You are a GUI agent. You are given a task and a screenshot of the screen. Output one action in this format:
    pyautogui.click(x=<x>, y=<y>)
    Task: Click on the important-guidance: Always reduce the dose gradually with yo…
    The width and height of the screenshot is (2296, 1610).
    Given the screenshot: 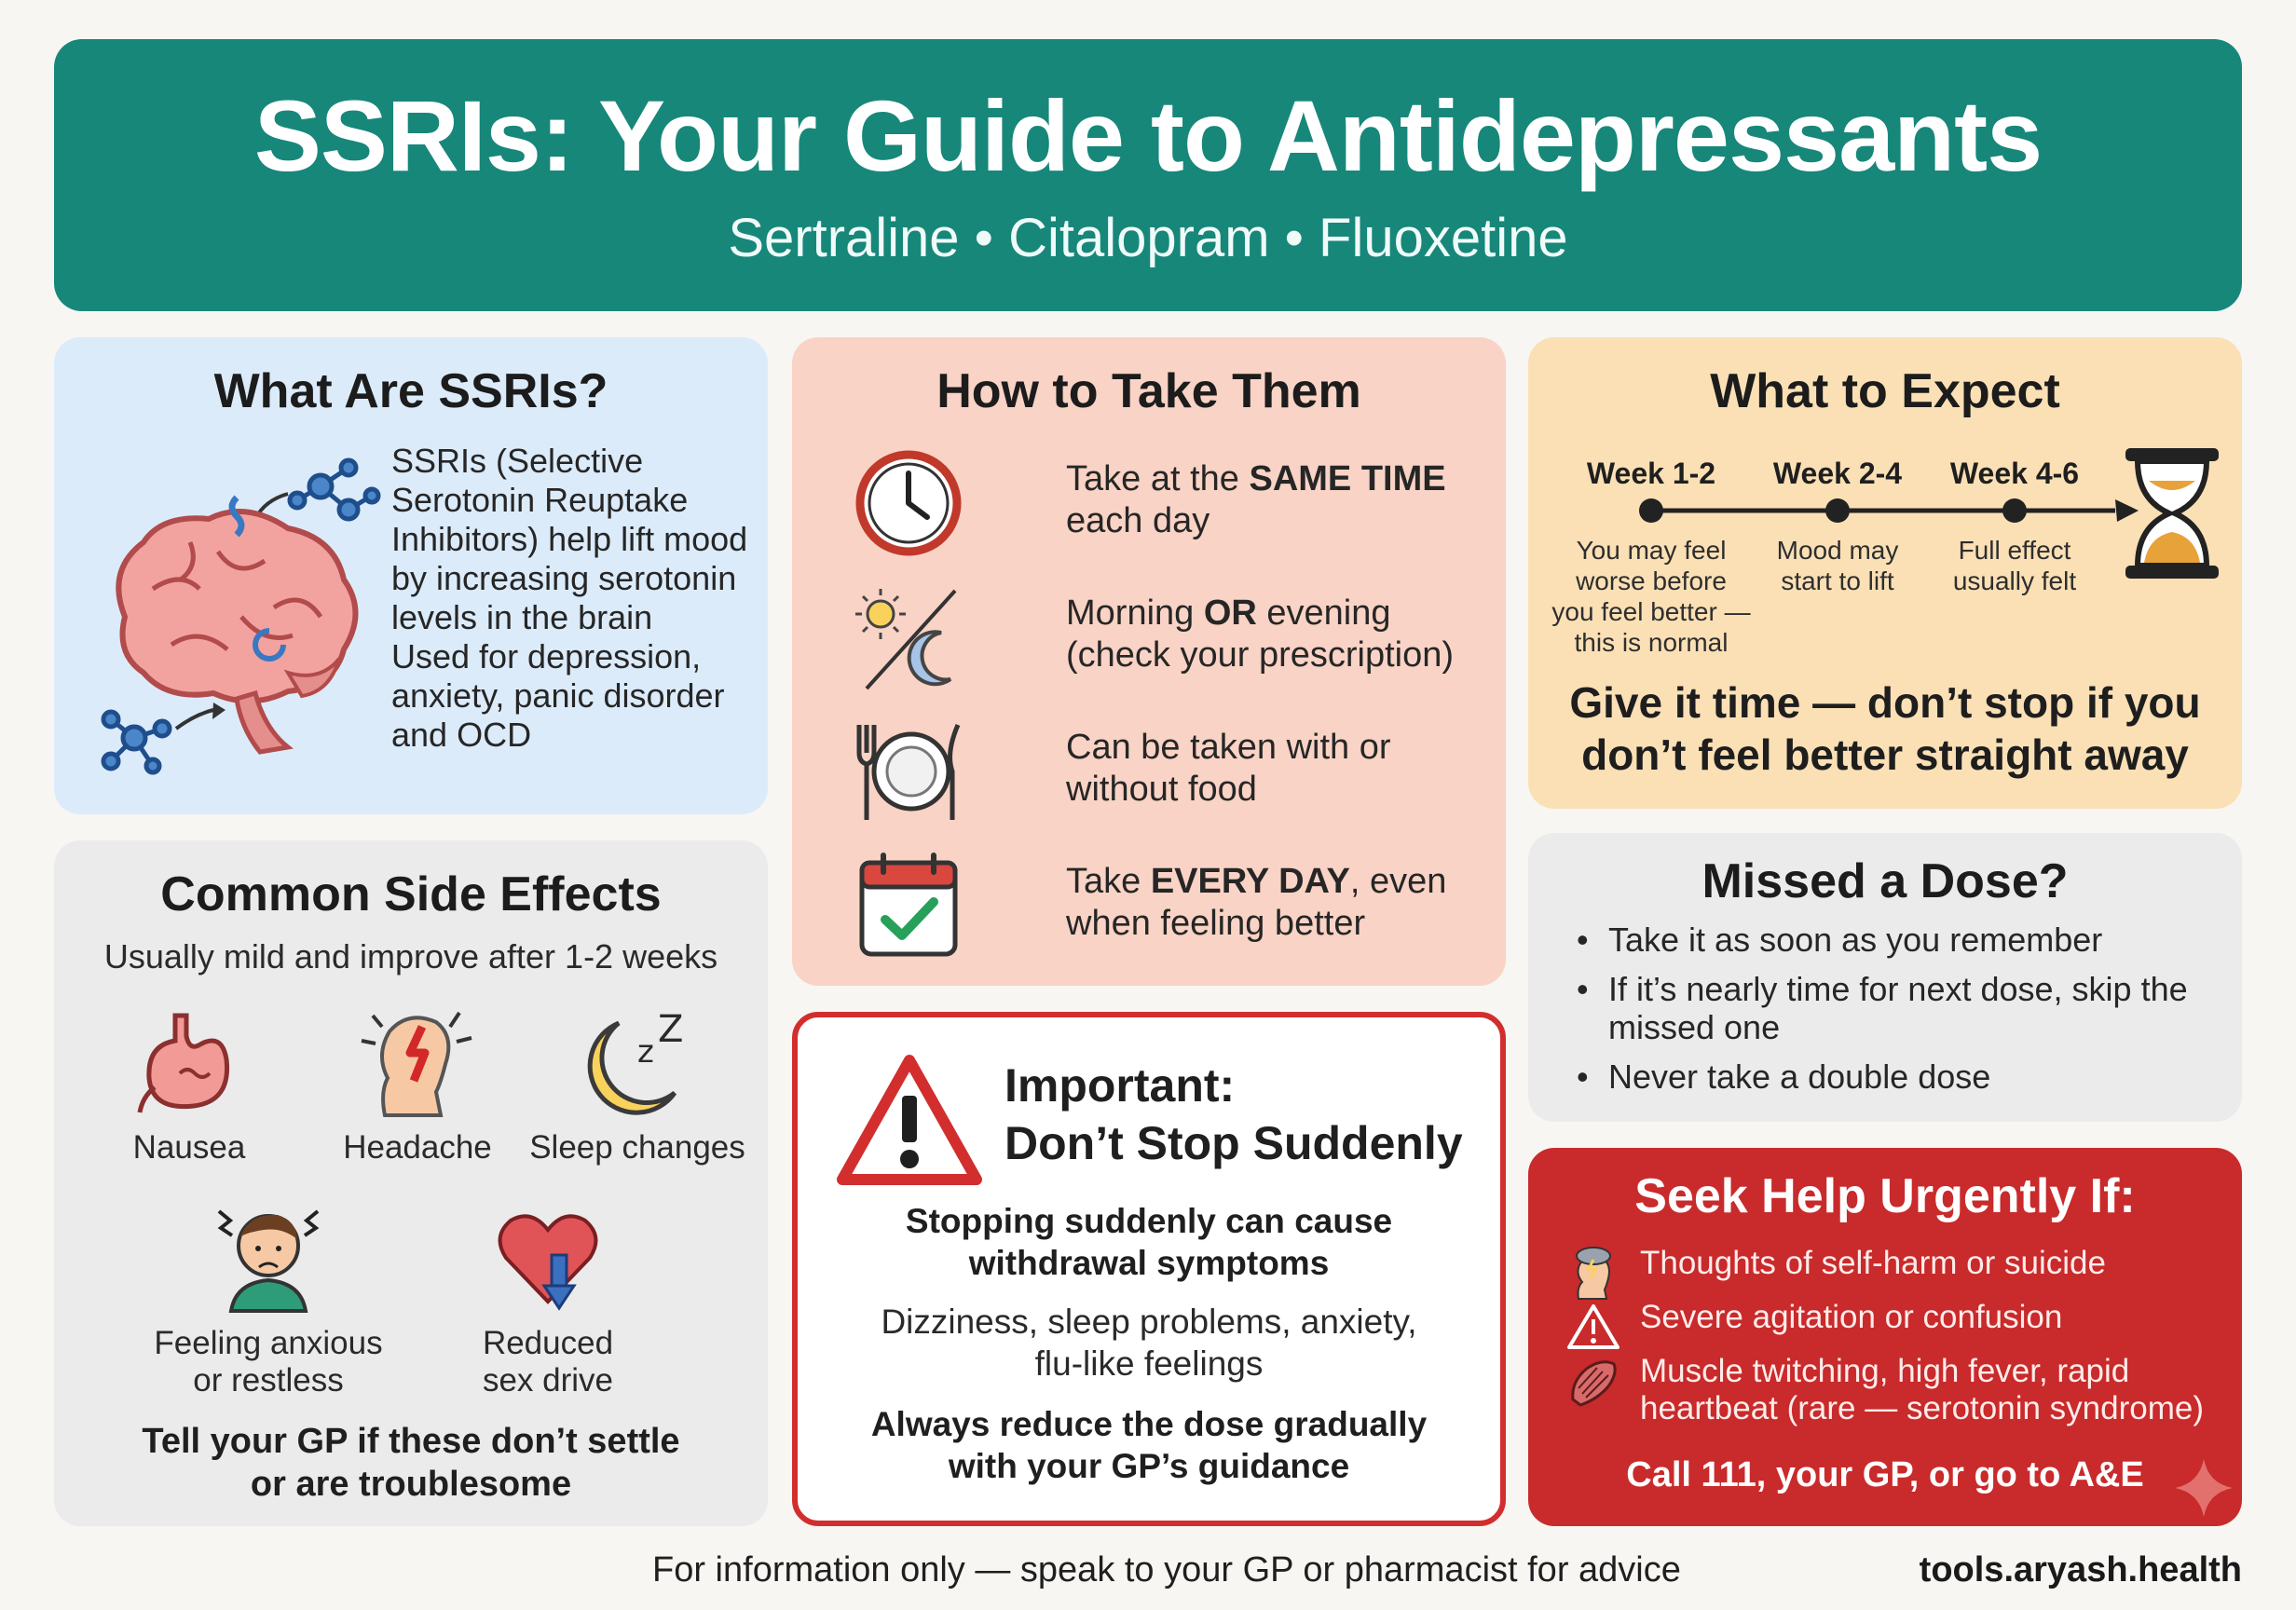 What is the action you would take?
    pyautogui.click(x=1149, y=1445)
    